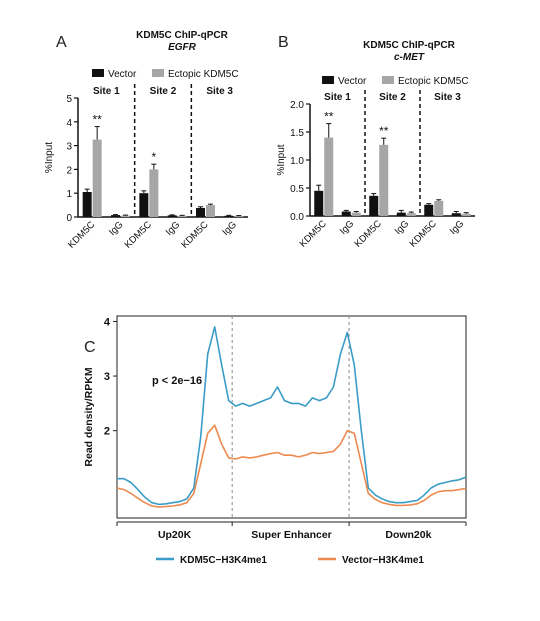  What do you see at coordinates (409, 57) in the screenshot?
I see `chart-subtitle: c-MET` at bounding box center [409, 57].